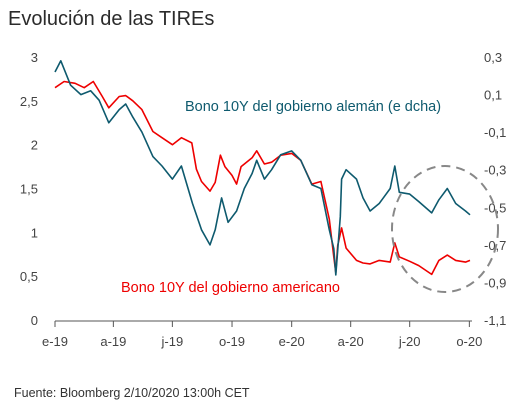  Describe the element at coordinates (232, 341) in the screenshot. I see `x-tick-label: o-19` at that location.